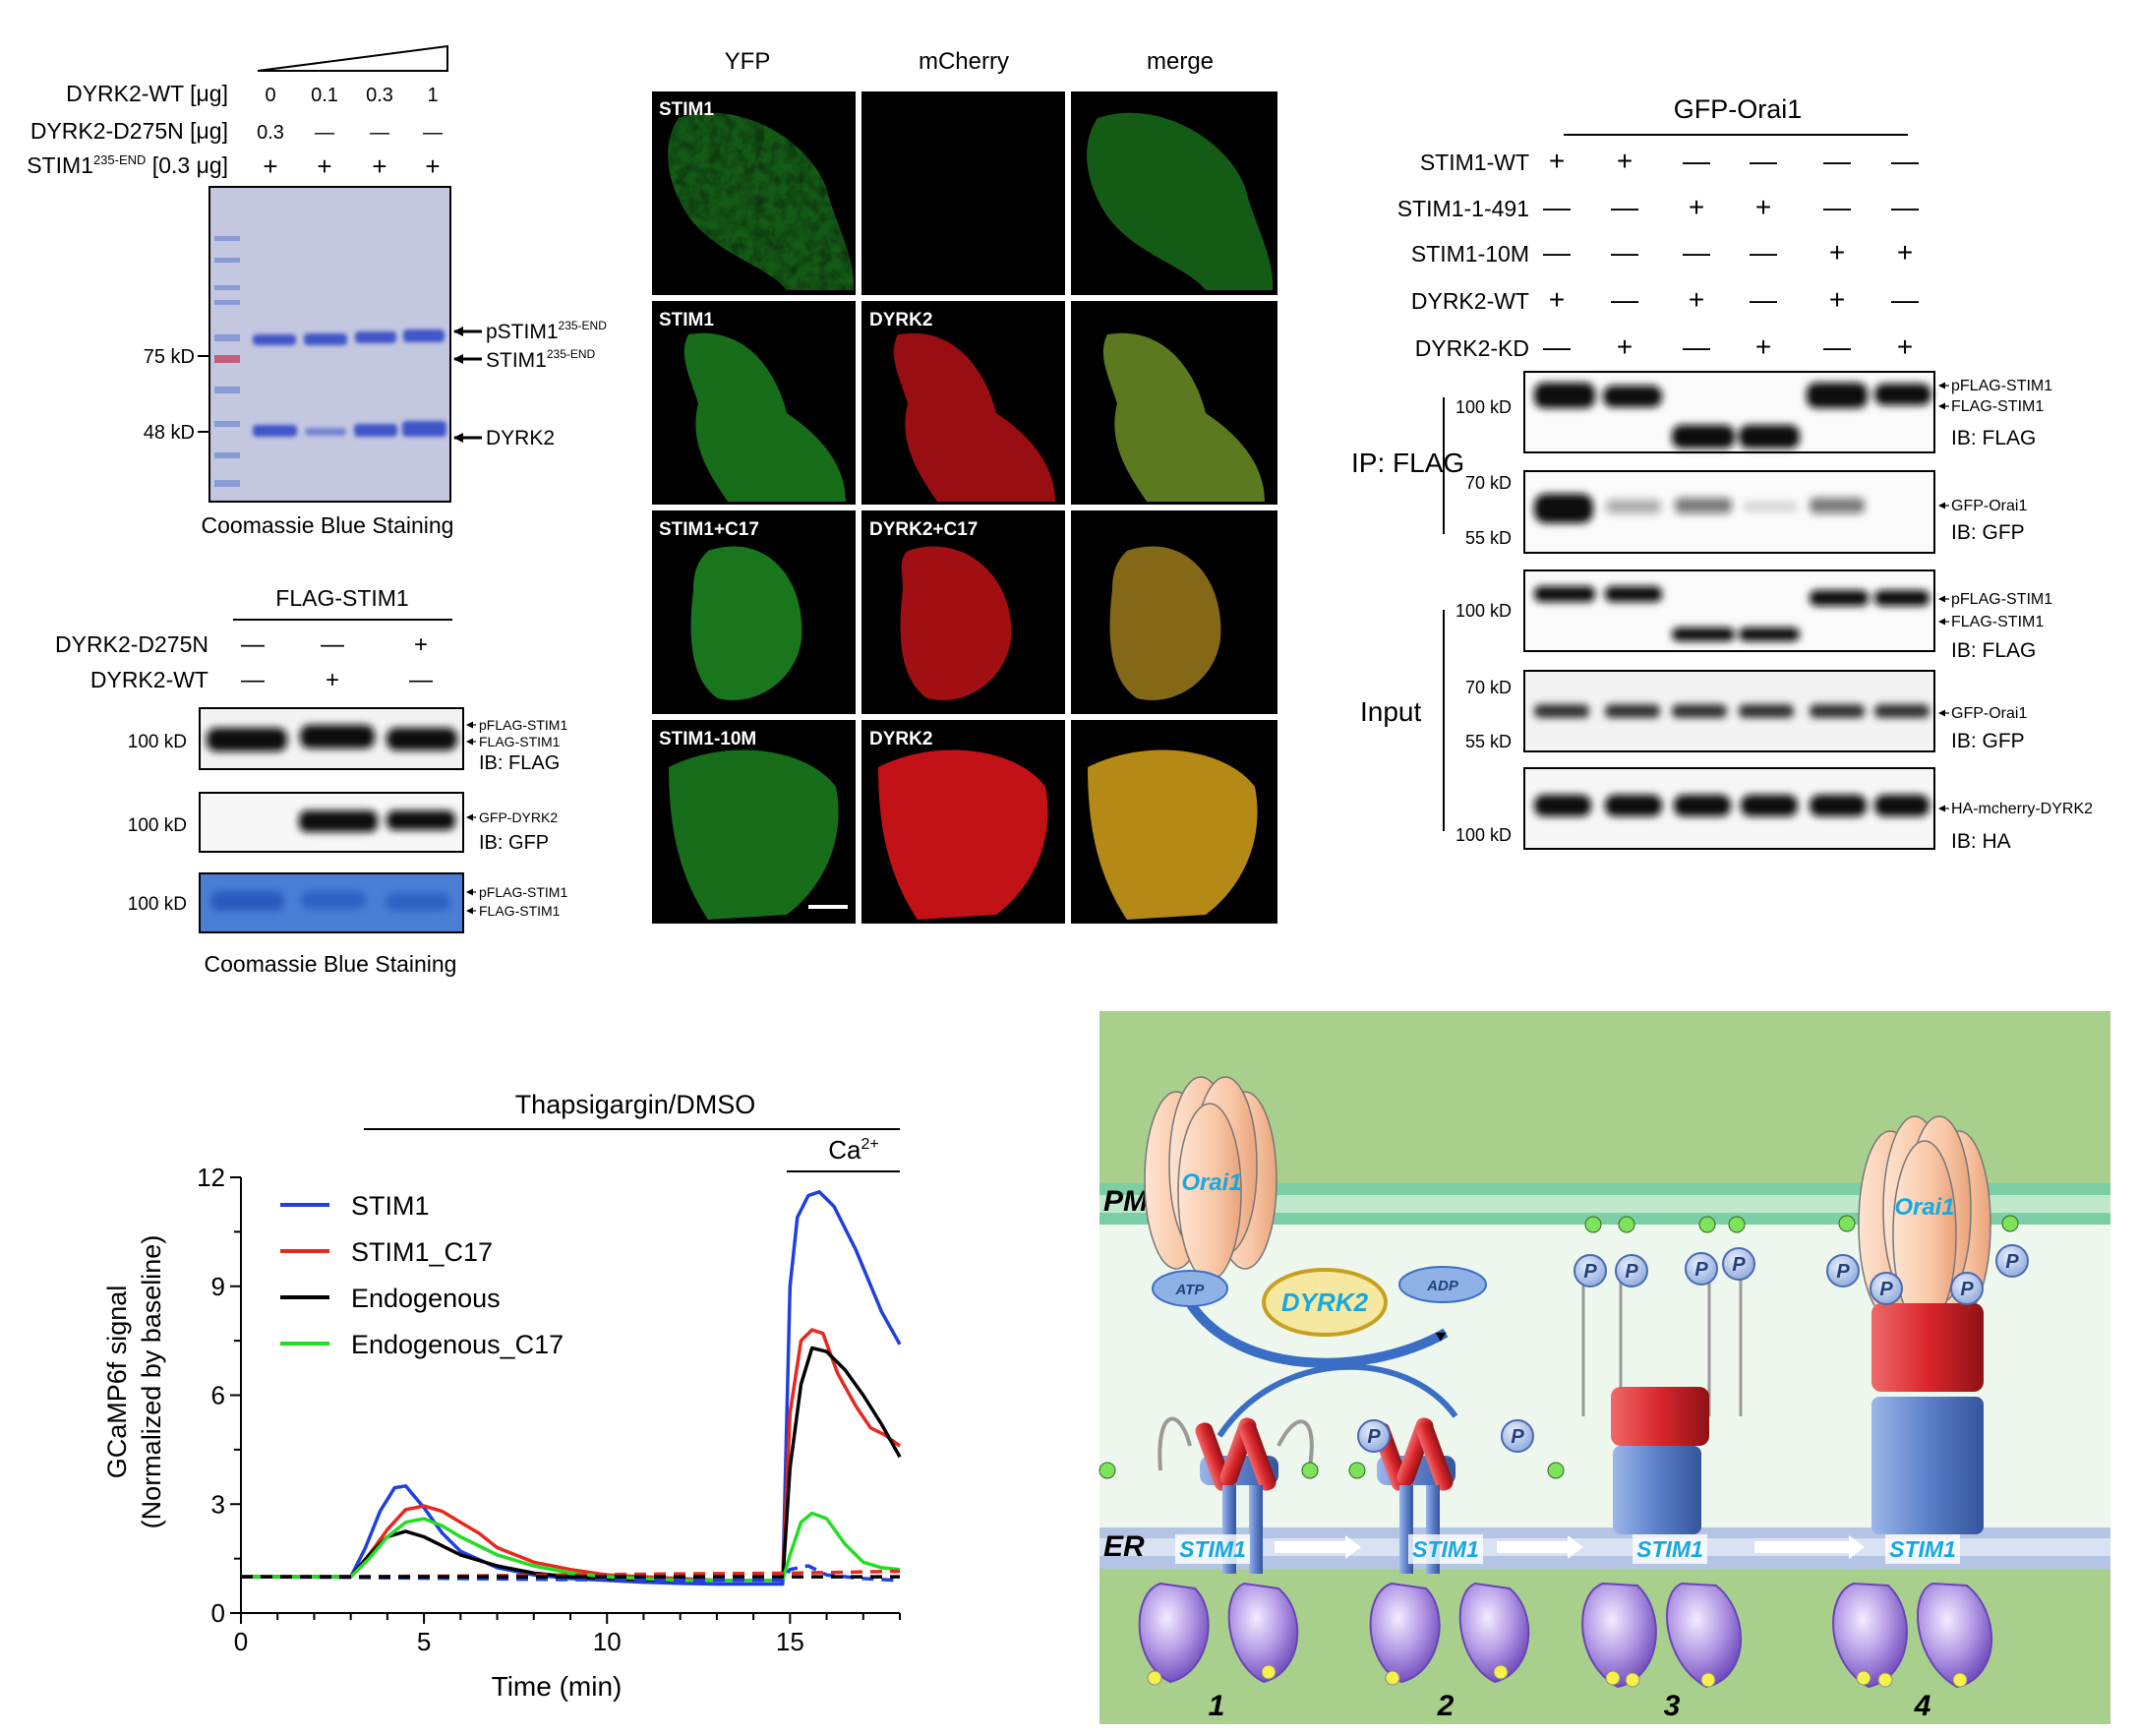 The height and width of the screenshot is (1736, 2138). I want to click on adp-icon, so click(1442, 1284).